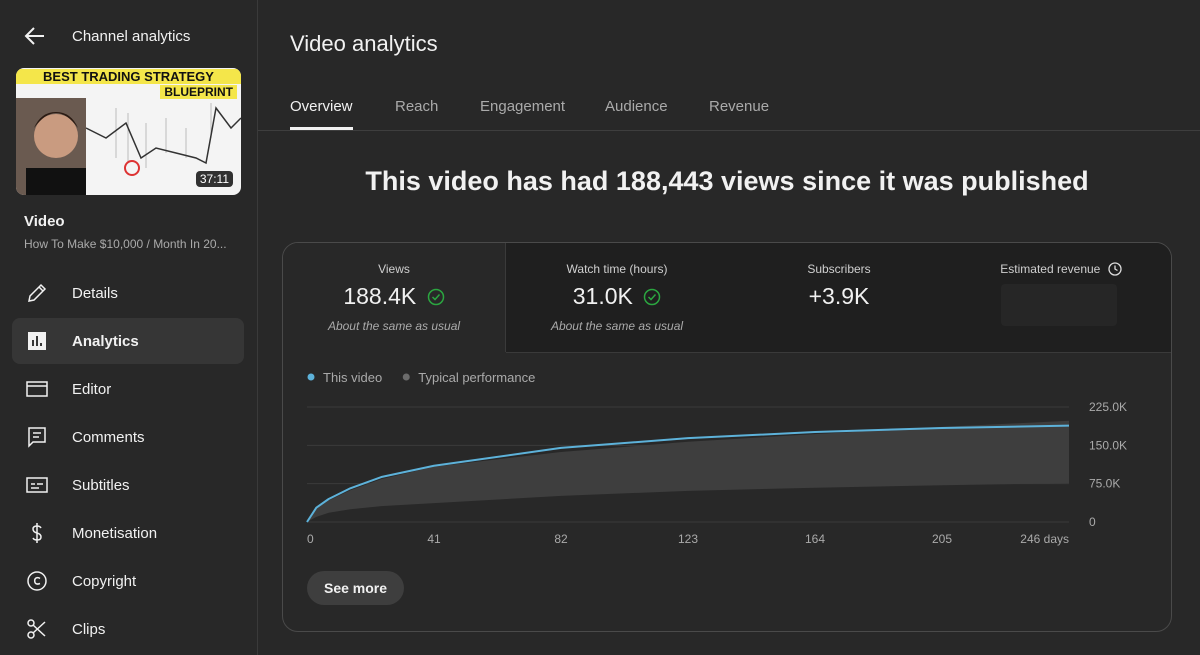 The image size is (1200, 655). Describe the element at coordinates (1059, 305) in the screenshot. I see `revenue-placeholder` at that location.